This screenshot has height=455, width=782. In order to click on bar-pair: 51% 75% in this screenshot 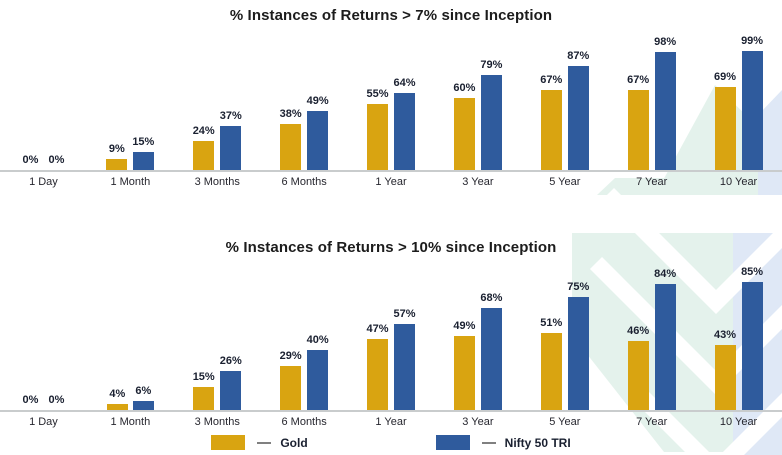, I will do `click(564, 345)`.